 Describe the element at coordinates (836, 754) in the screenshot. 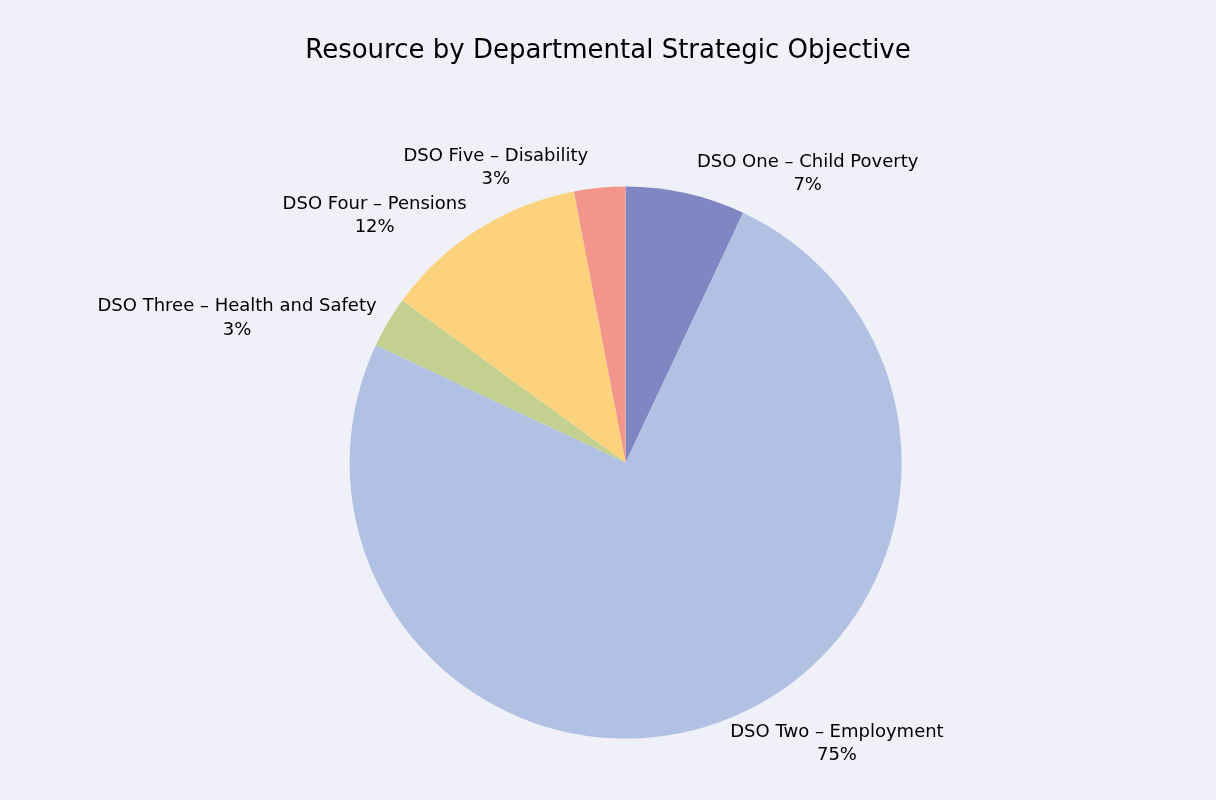

I see `data-label: 75%` at that location.